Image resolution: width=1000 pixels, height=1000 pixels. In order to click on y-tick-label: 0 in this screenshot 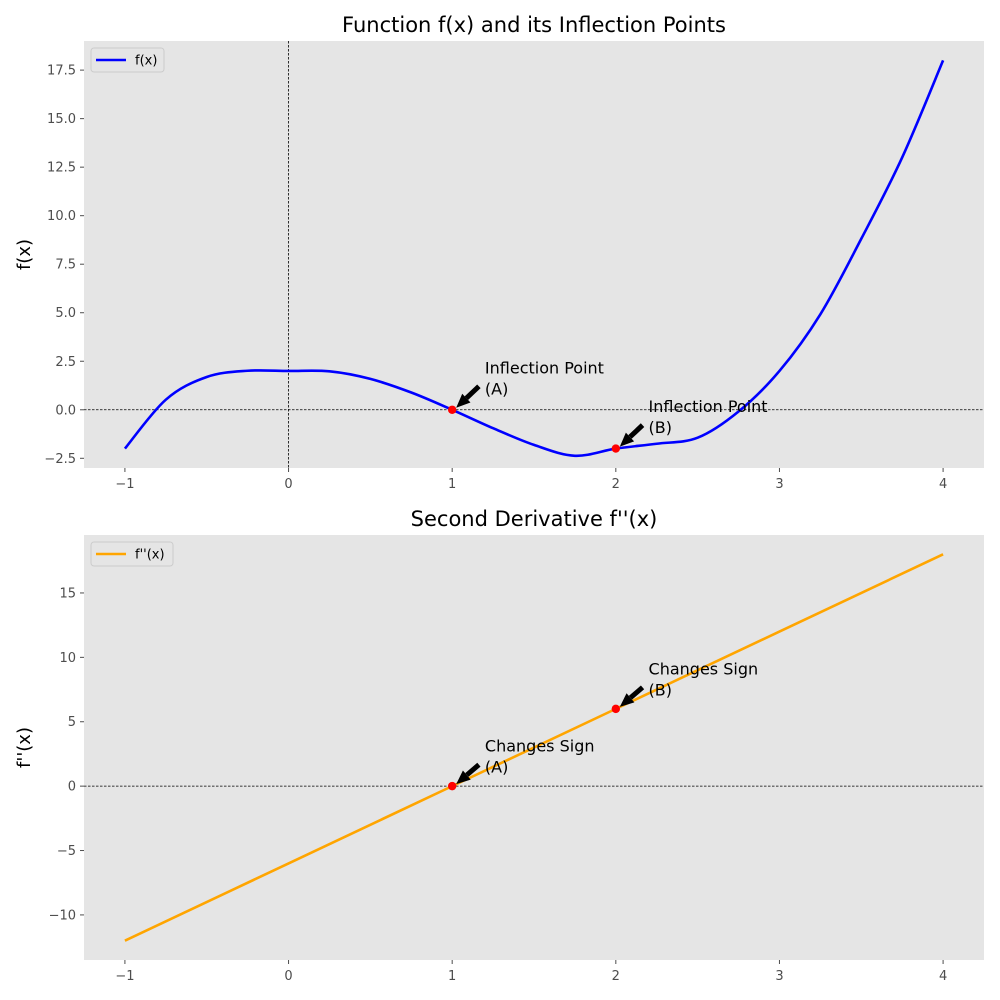, I will do `click(72, 787)`.